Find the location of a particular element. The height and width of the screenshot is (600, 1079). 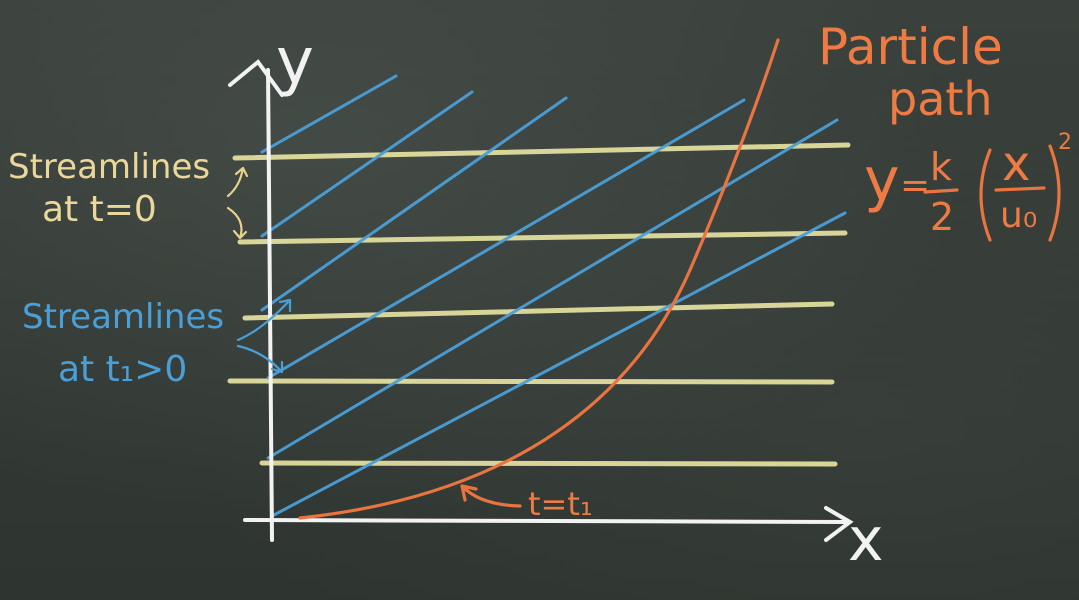

equation-paren-num: x is located at coordinates (1016, 164).